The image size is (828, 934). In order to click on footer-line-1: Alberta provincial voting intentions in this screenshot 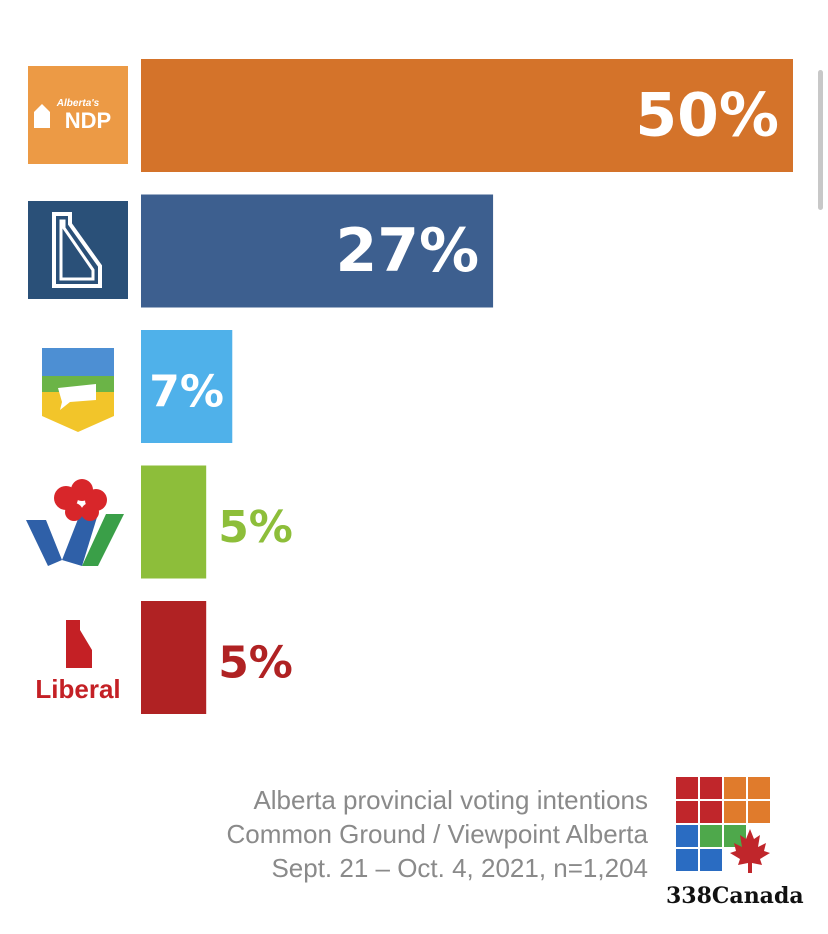, I will do `click(450, 800)`.